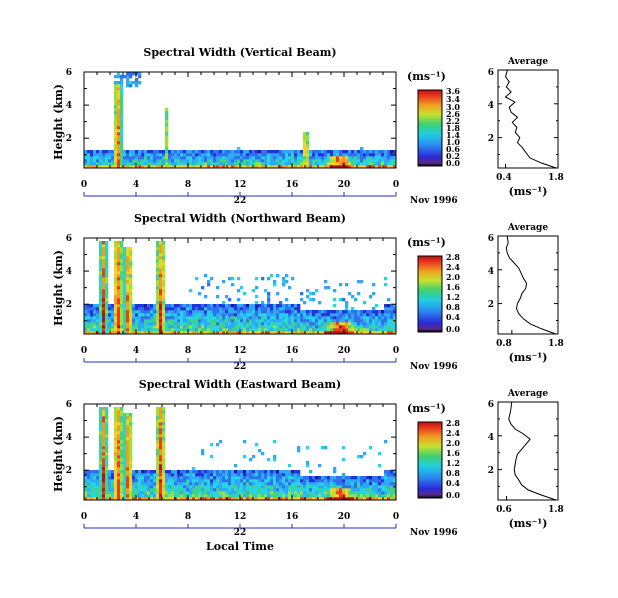 This screenshot has width=618, height=598. What do you see at coordinates (240, 279) in the screenshot?
I see `y-ticks` at bounding box center [240, 279].